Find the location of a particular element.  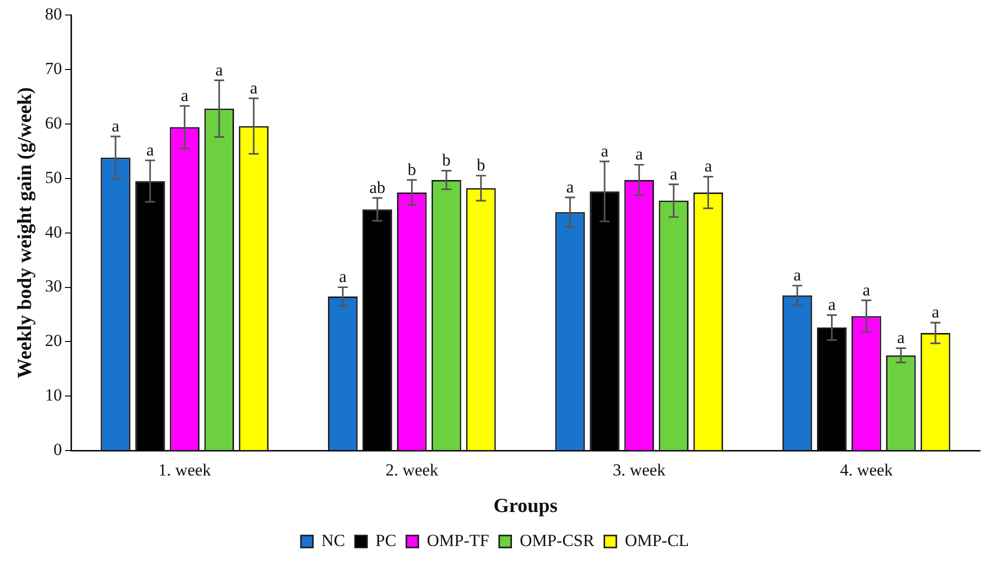

legend-label: OMP-TF is located at coordinates (458, 540).